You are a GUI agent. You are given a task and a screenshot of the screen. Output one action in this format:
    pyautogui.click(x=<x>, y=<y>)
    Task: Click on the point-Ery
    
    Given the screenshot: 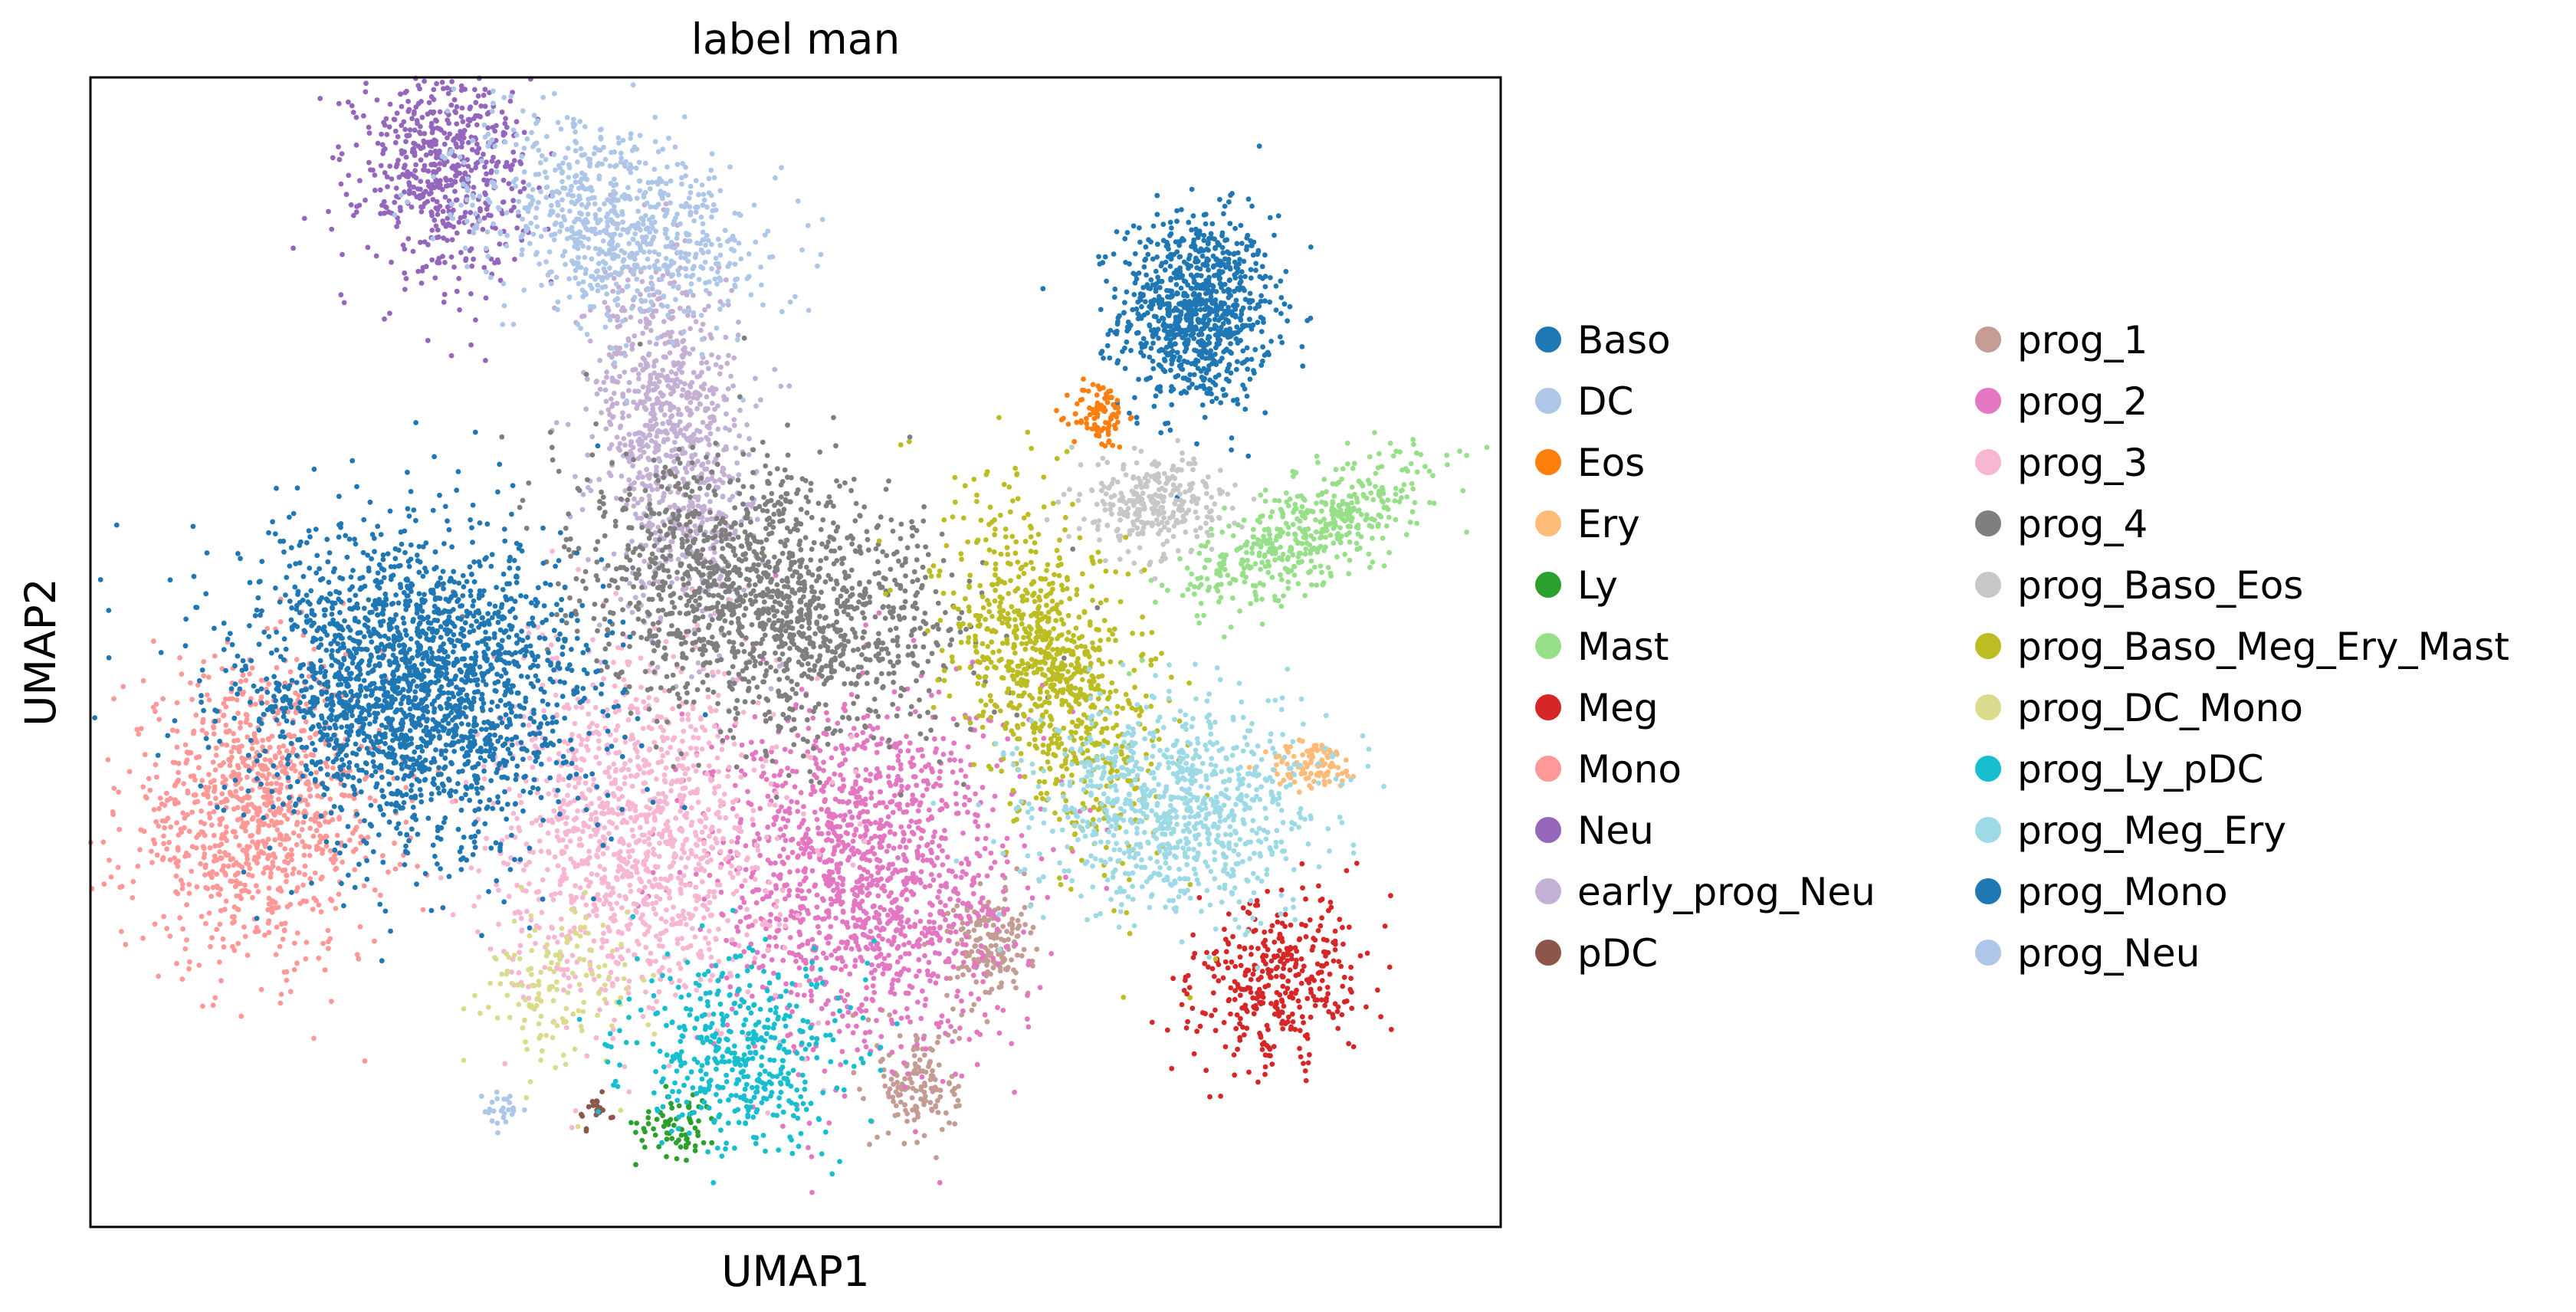 What is the action you would take?
    pyautogui.click(x=1338, y=775)
    